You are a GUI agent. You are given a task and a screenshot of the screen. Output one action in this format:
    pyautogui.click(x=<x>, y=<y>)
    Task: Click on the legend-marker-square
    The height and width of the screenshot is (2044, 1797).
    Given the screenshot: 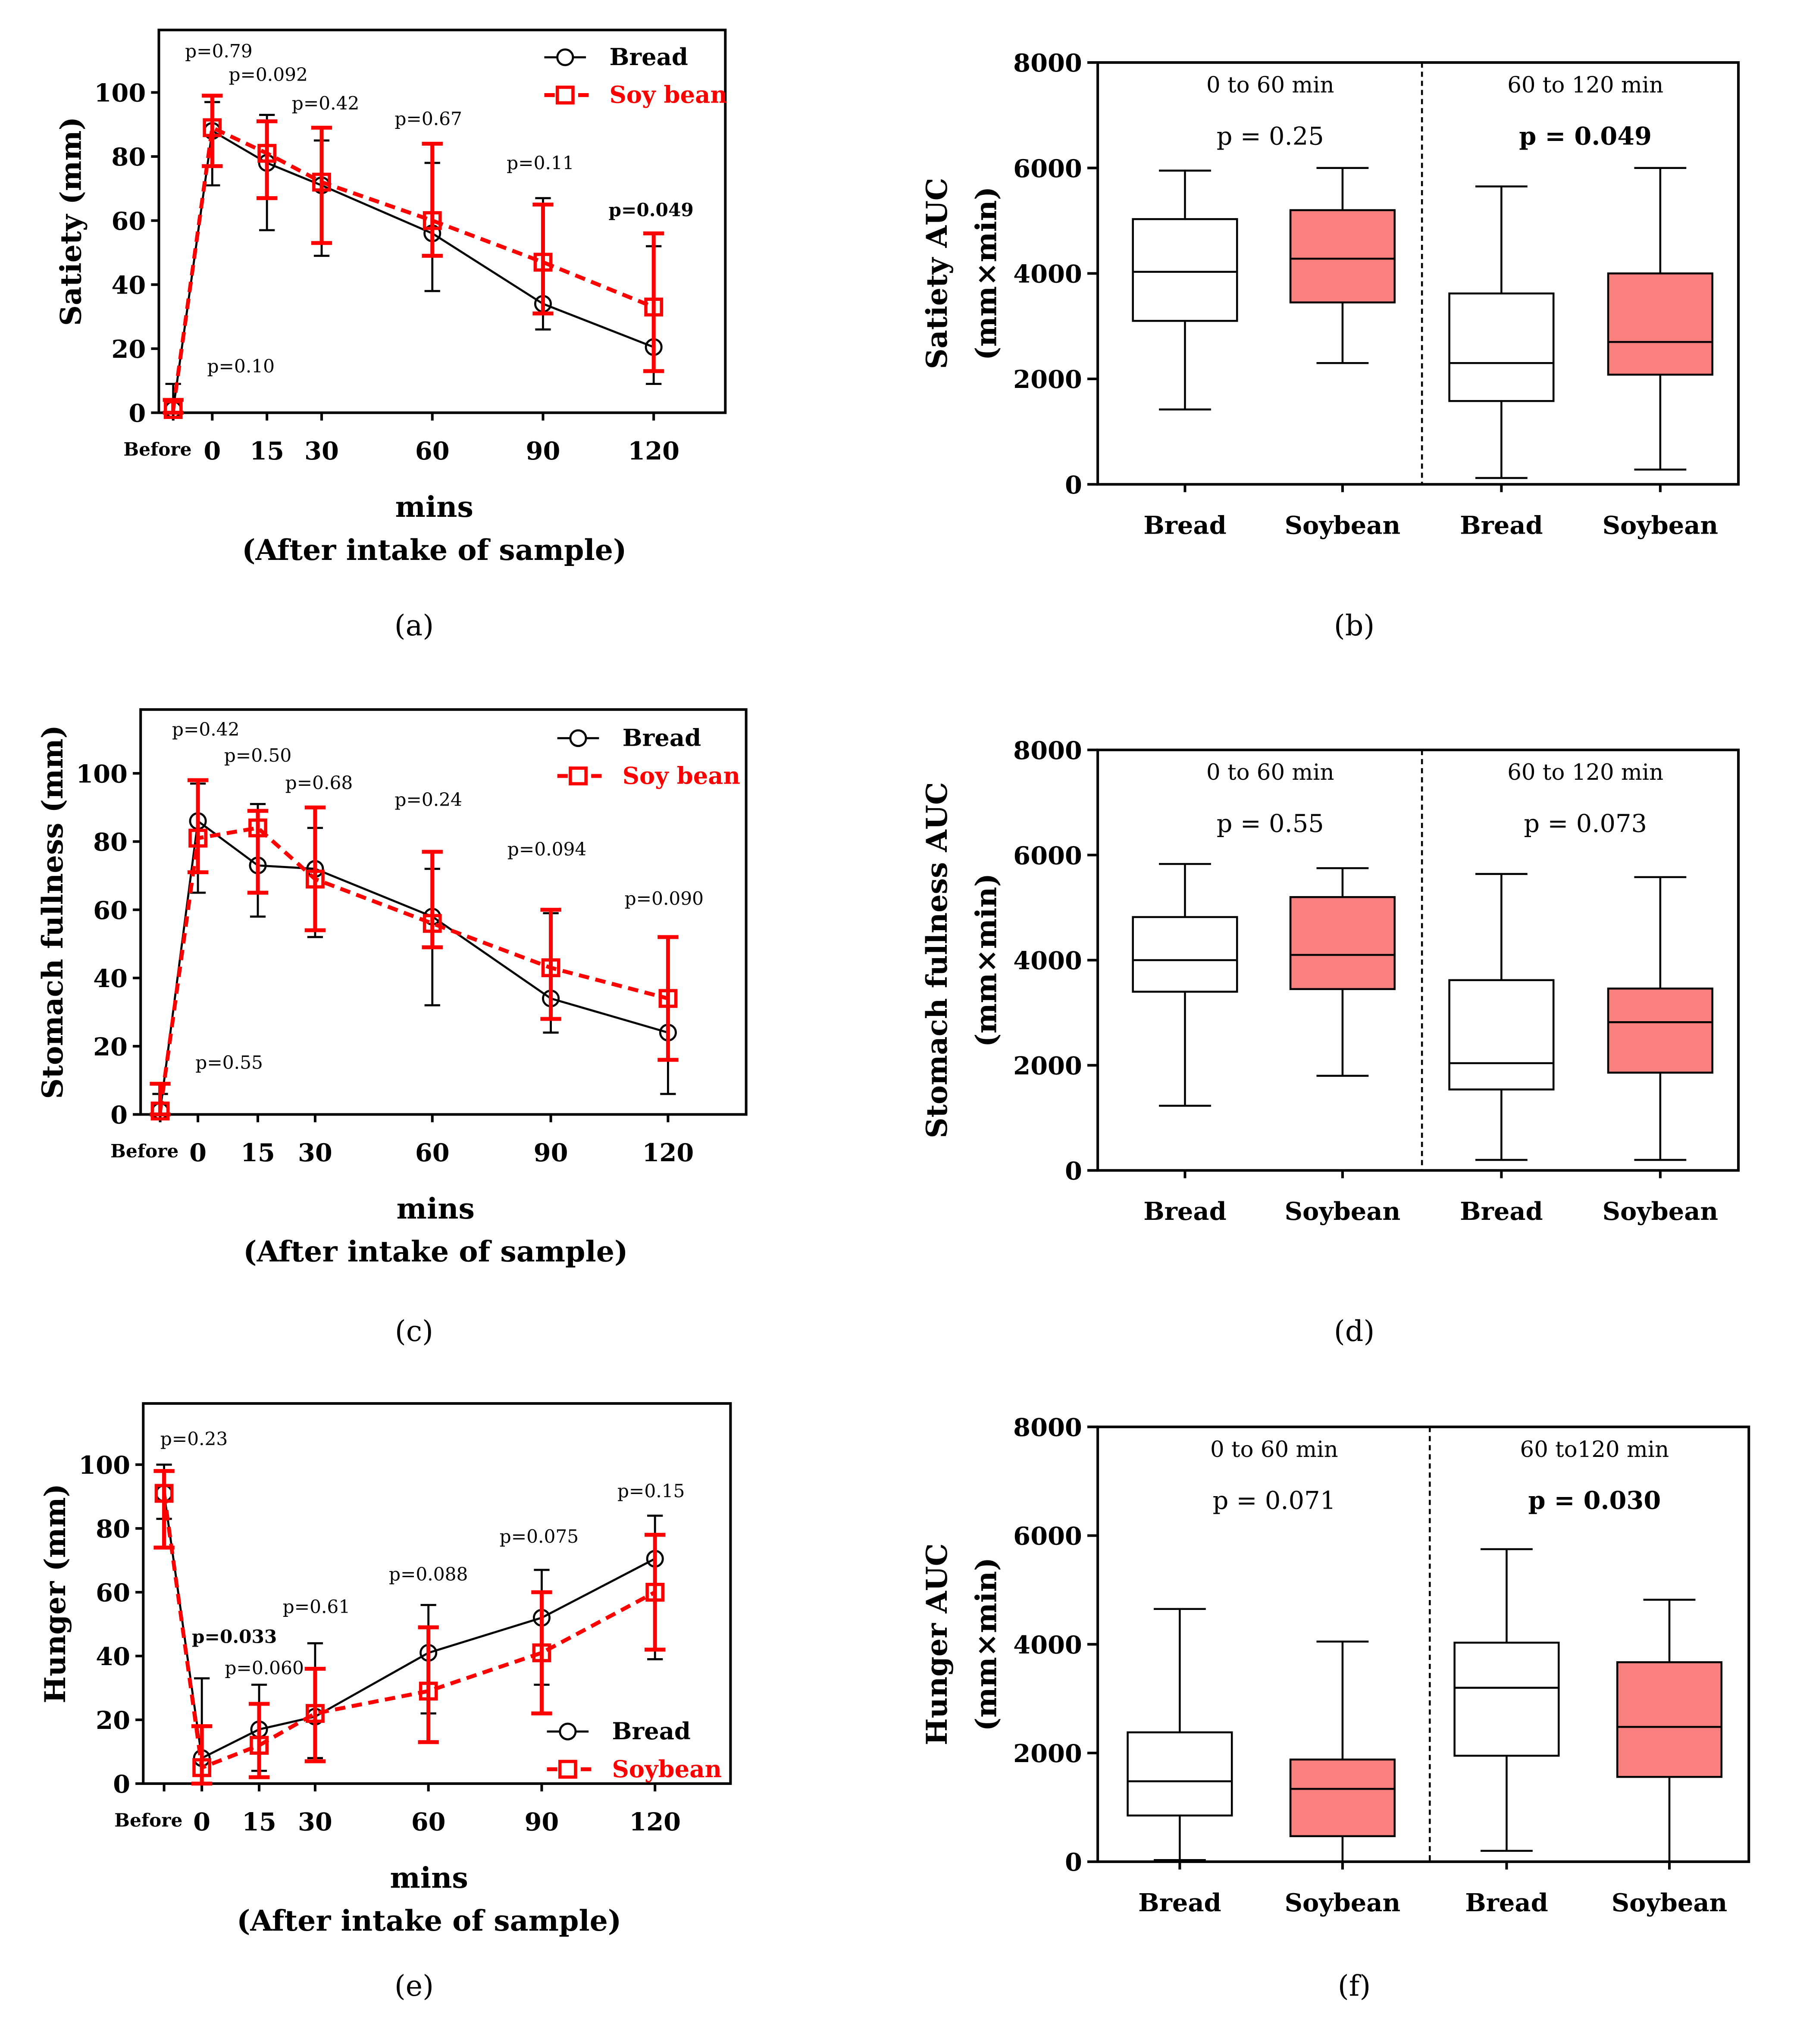 What is the action you would take?
    pyautogui.click(x=578, y=776)
    